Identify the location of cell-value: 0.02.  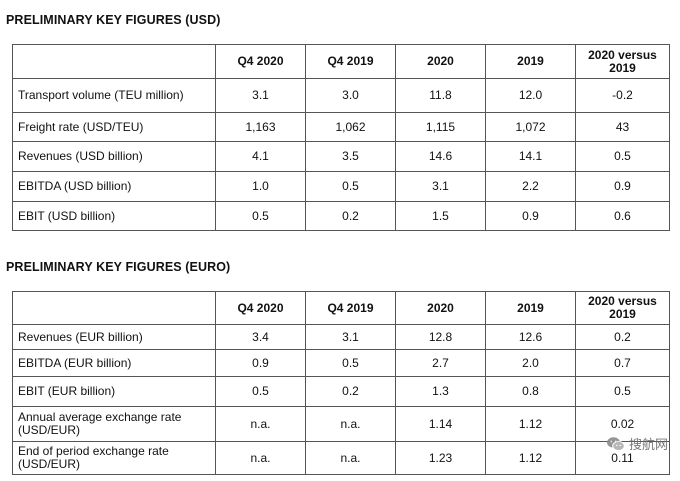
(622, 424).